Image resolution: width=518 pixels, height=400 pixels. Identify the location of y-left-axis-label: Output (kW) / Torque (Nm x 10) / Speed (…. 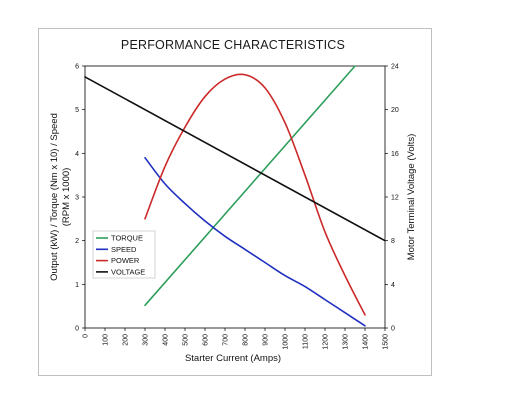
(60, 197).